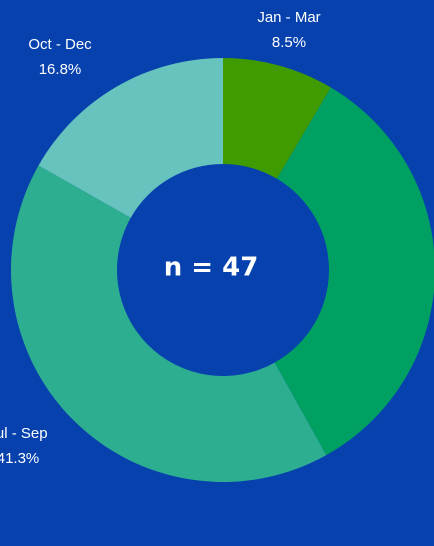 The width and height of the screenshot is (434, 546). Describe the element at coordinates (289, 42) in the screenshot. I see `slice-value-label: 8.5%` at that location.